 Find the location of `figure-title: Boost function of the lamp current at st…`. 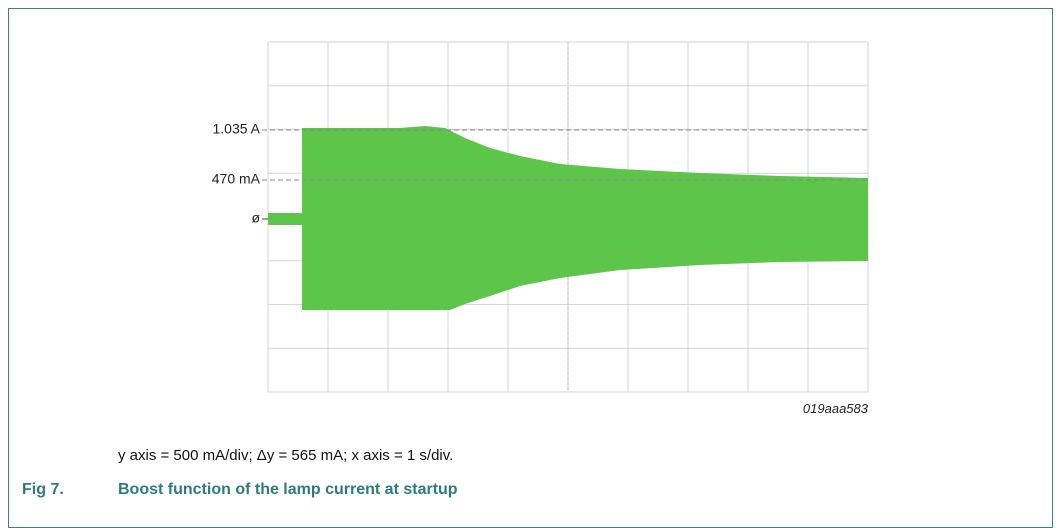

figure-title: Boost function of the lamp current at st… is located at coordinates (288, 489).